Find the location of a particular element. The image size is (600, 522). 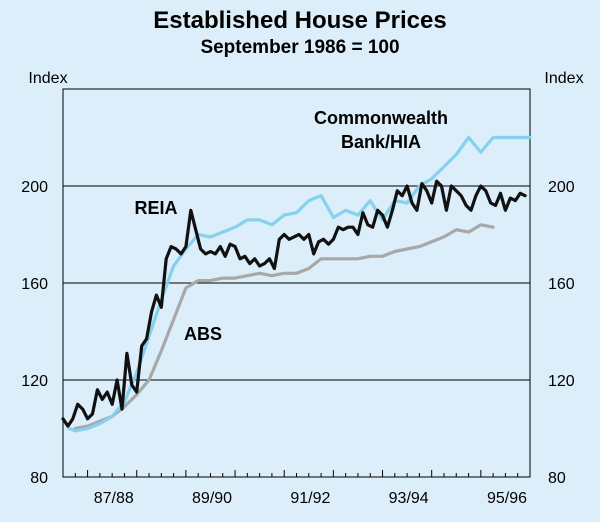

ytick-label-right: 160 is located at coordinates (561, 284).